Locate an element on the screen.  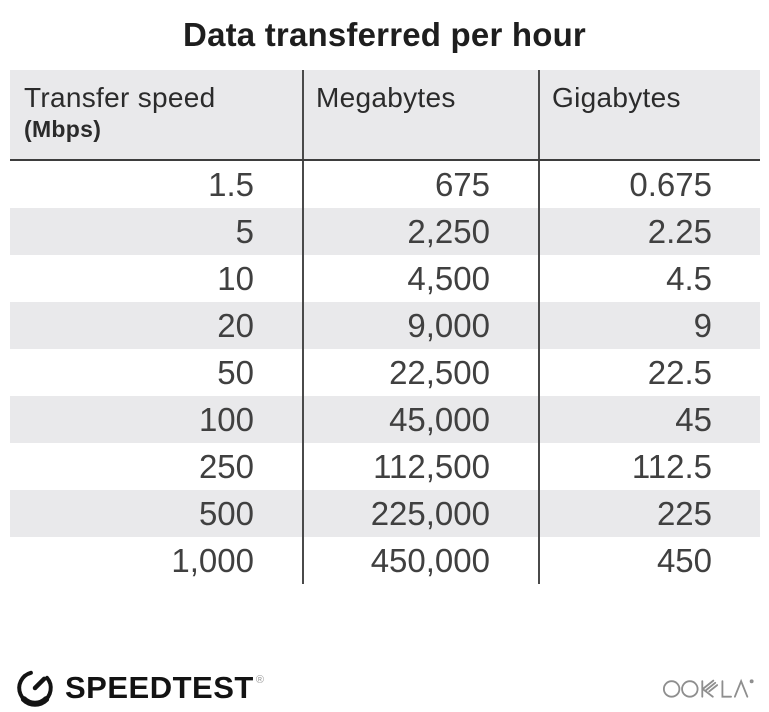
page-title: Data transferred per hour is located at coordinates (384, 34).